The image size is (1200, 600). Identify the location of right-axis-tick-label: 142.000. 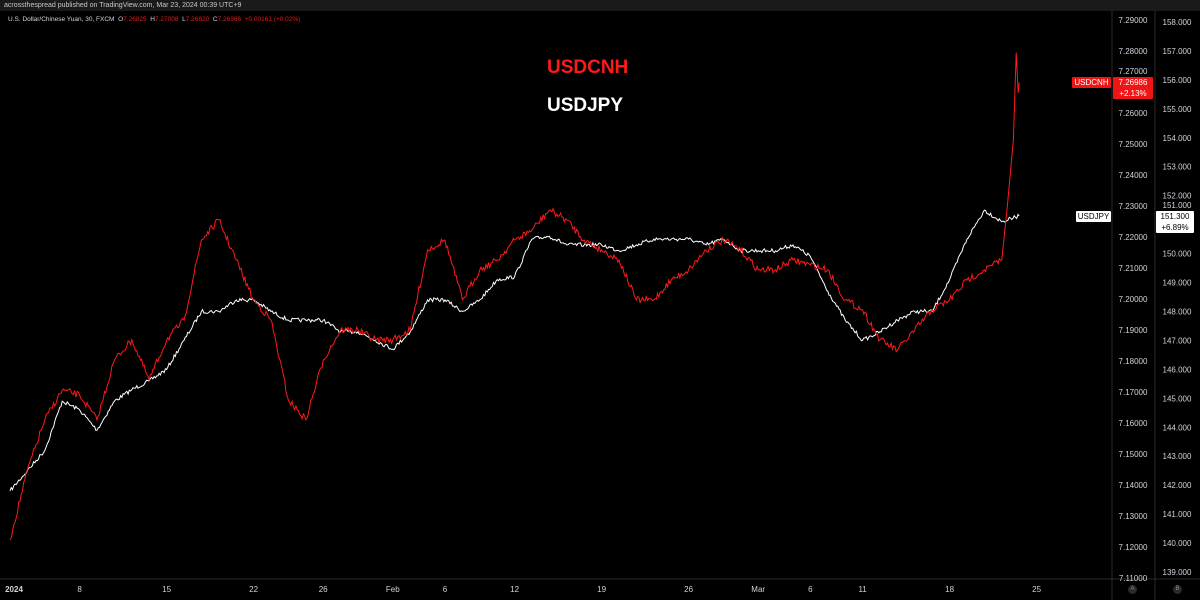
(1177, 485).